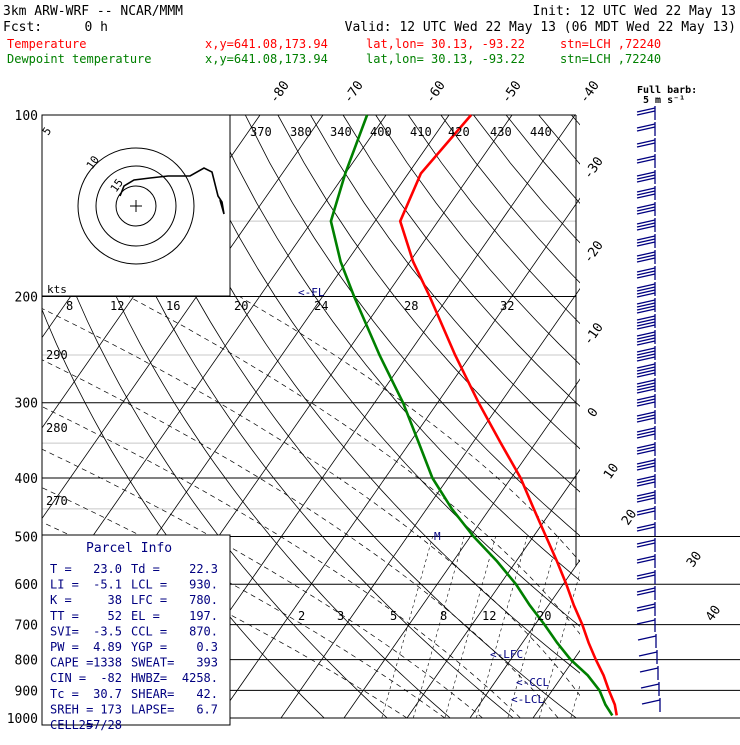 This screenshot has height=745, width=740. What do you see at coordinates (149, 585) in the screenshot?
I see `parcel-cell: LCL =` at bounding box center [149, 585].